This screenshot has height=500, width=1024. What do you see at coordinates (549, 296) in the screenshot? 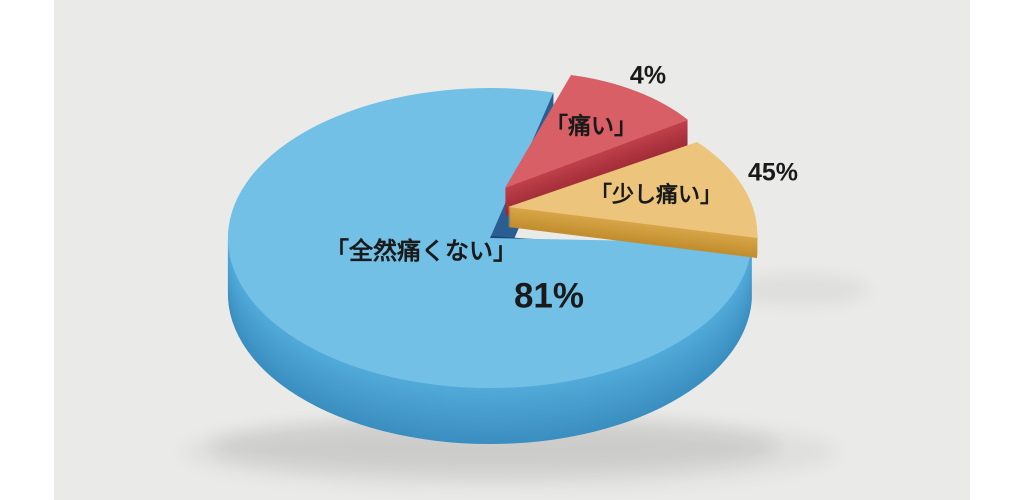
I see `slice-value-zenzen-itakunai: 81%` at bounding box center [549, 296].